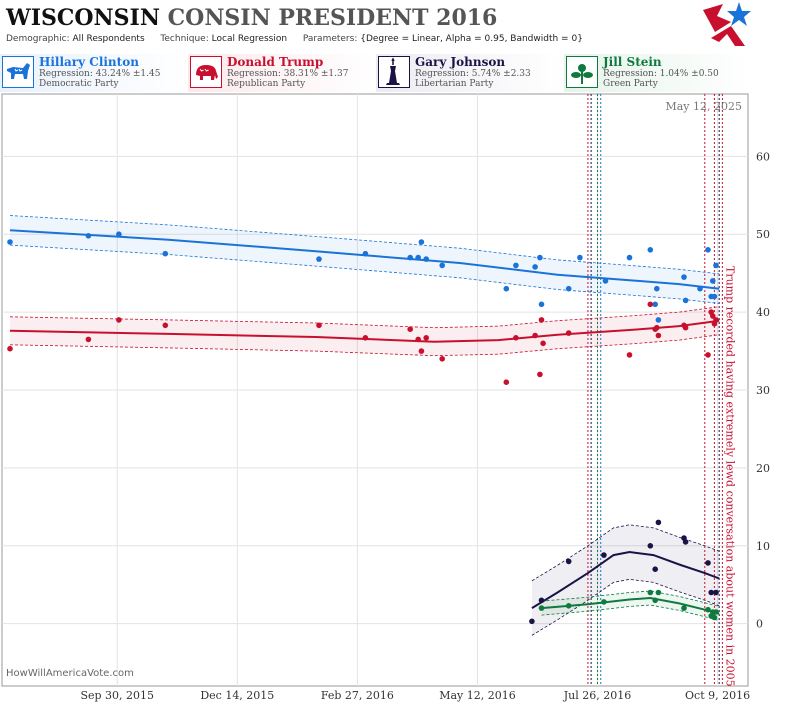 The height and width of the screenshot is (704, 789). Describe the element at coordinates (763, 234) in the screenshot. I see `y-tick-label: 50` at that location.